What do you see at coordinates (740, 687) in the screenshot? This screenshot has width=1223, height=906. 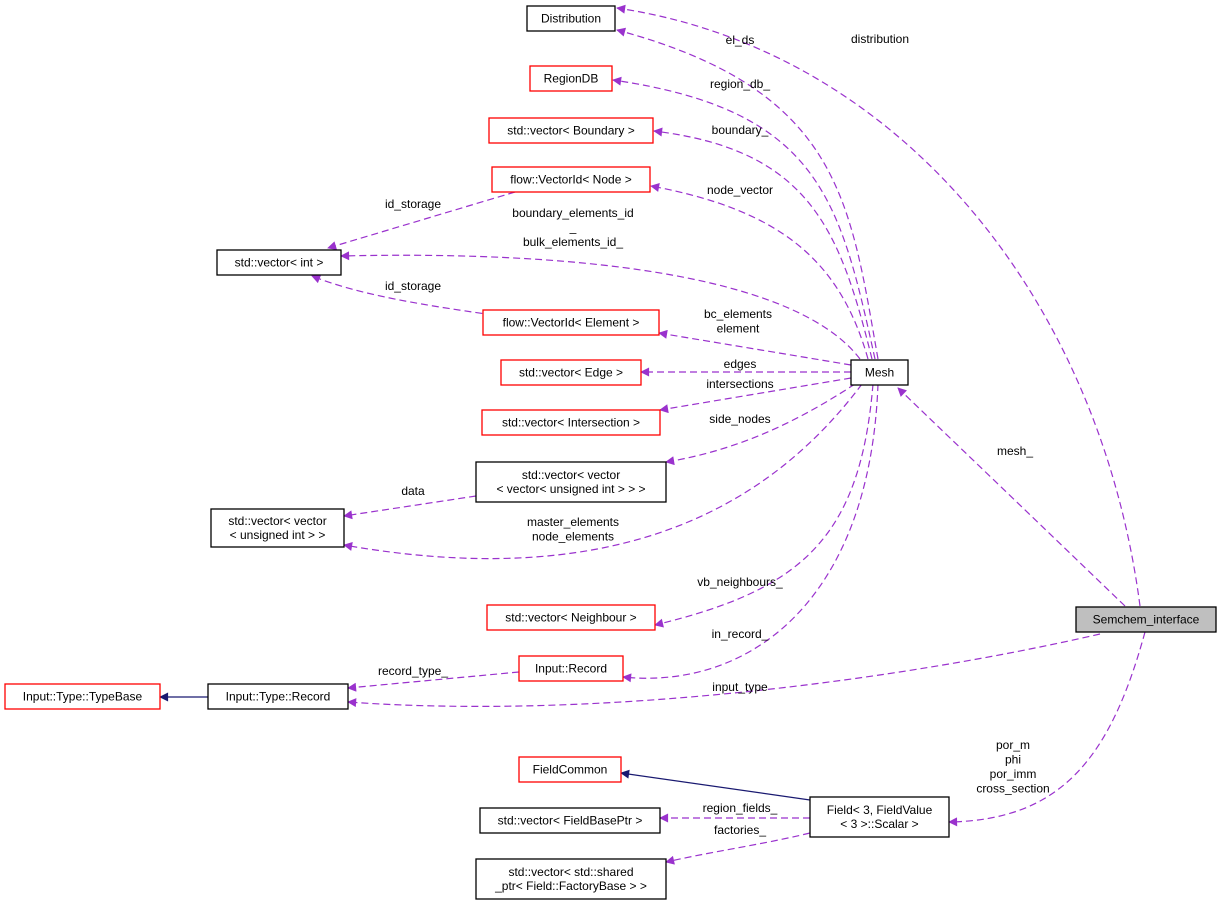 I see `edge-label: input_type` at bounding box center [740, 687].